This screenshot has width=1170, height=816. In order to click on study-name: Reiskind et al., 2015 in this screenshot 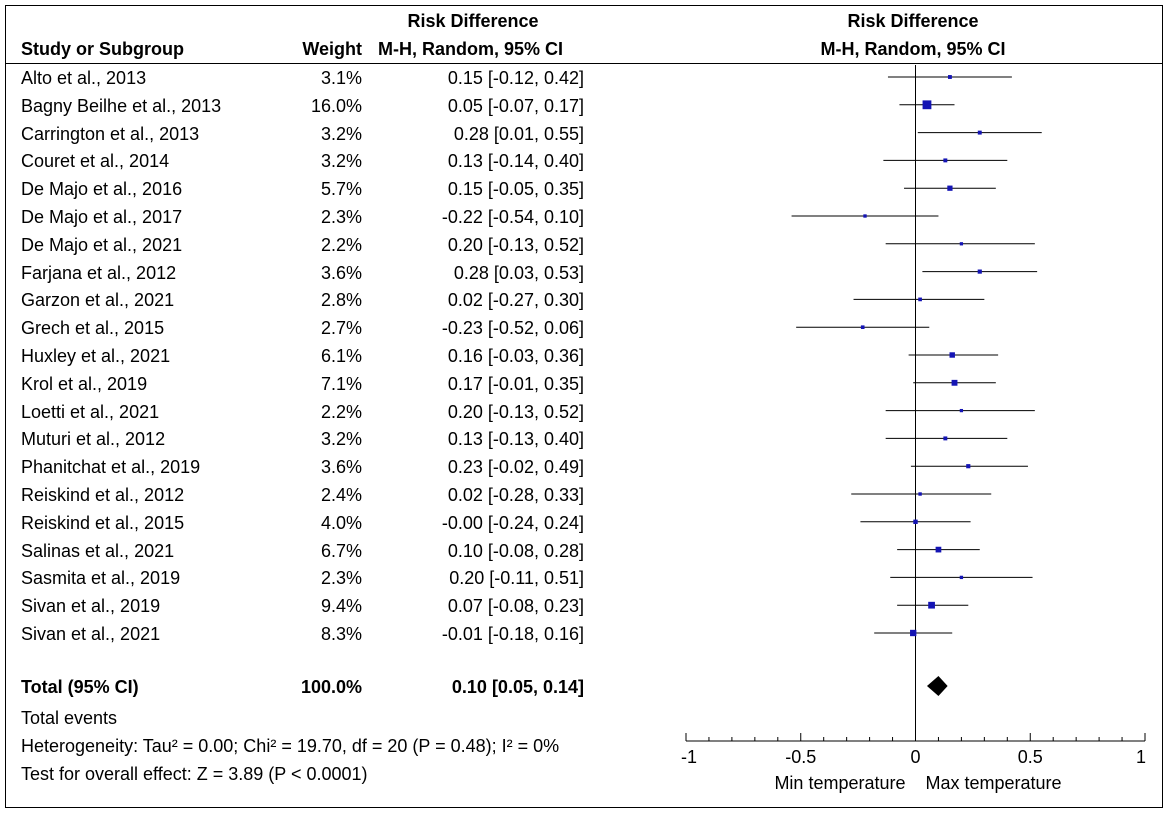, I will do `click(103, 522)`.